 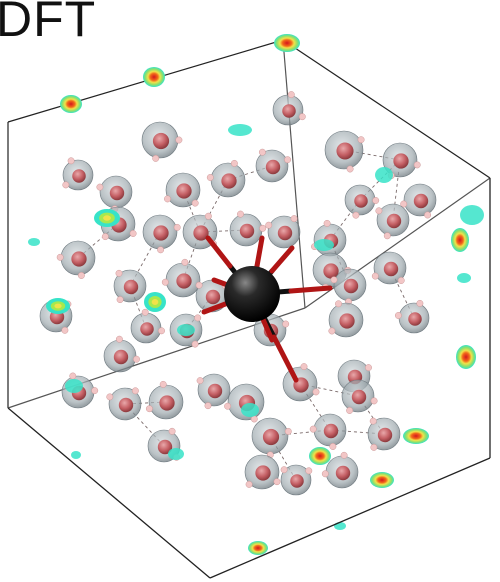 I want to click on central-atom, so click(x=252, y=294).